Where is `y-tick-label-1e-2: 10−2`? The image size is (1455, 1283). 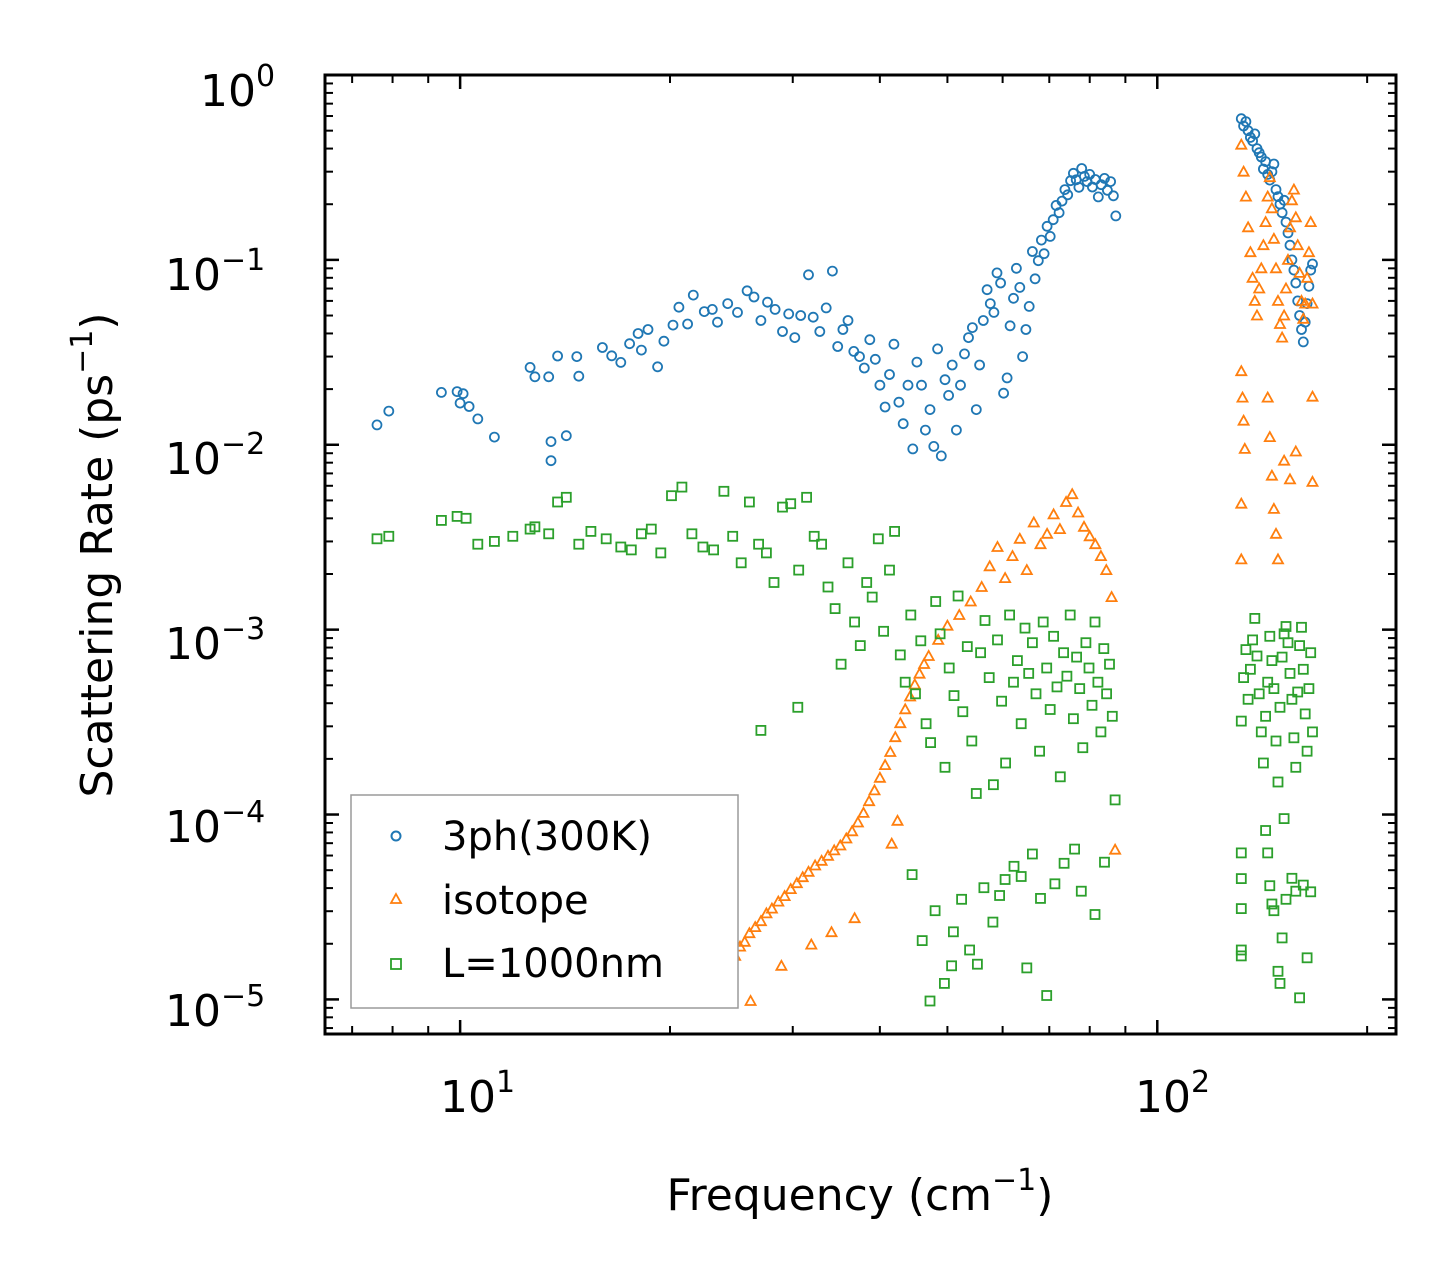
y-tick-label-1e-2: 10−2 is located at coordinates (215, 456).